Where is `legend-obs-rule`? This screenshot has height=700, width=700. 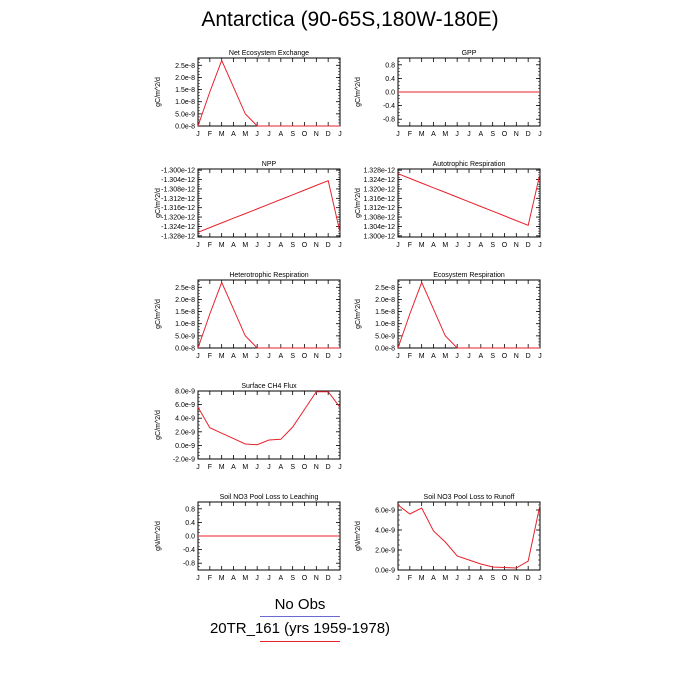 legend-obs-rule is located at coordinates (300, 616).